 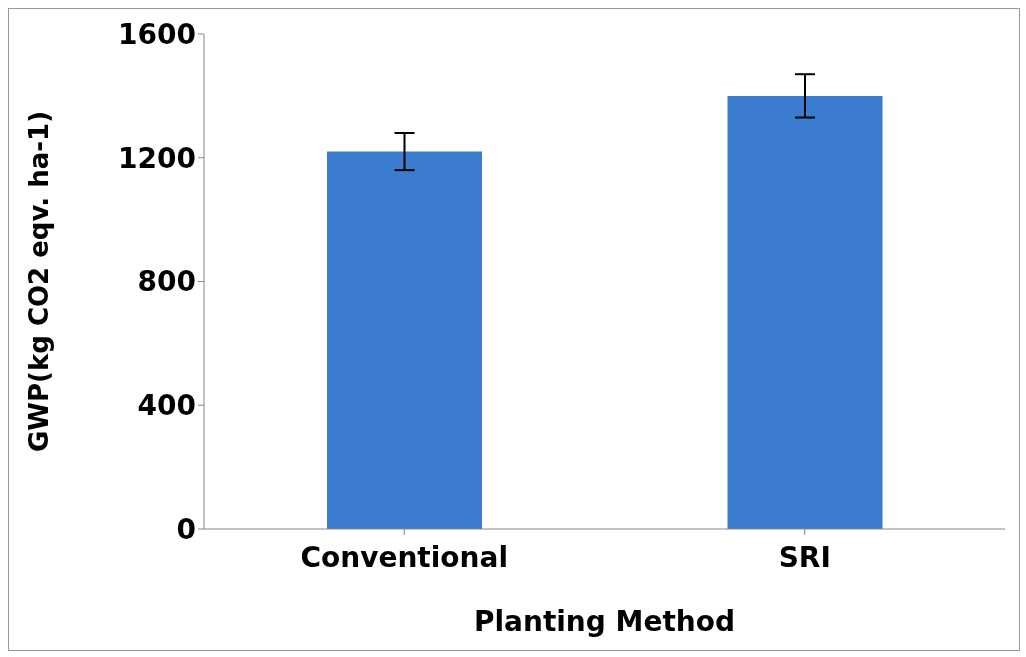 I want to click on x-tick-label: SRI, so click(x=804, y=557).